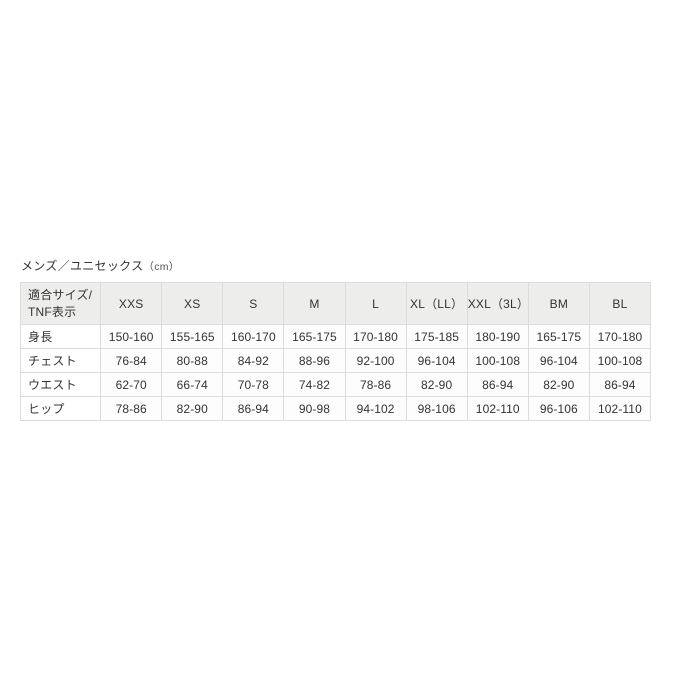 The height and width of the screenshot is (680, 680). What do you see at coordinates (436, 408) in the screenshot?
I see `cell-hip-xl: 98-106` at bounding box center [436, 408].